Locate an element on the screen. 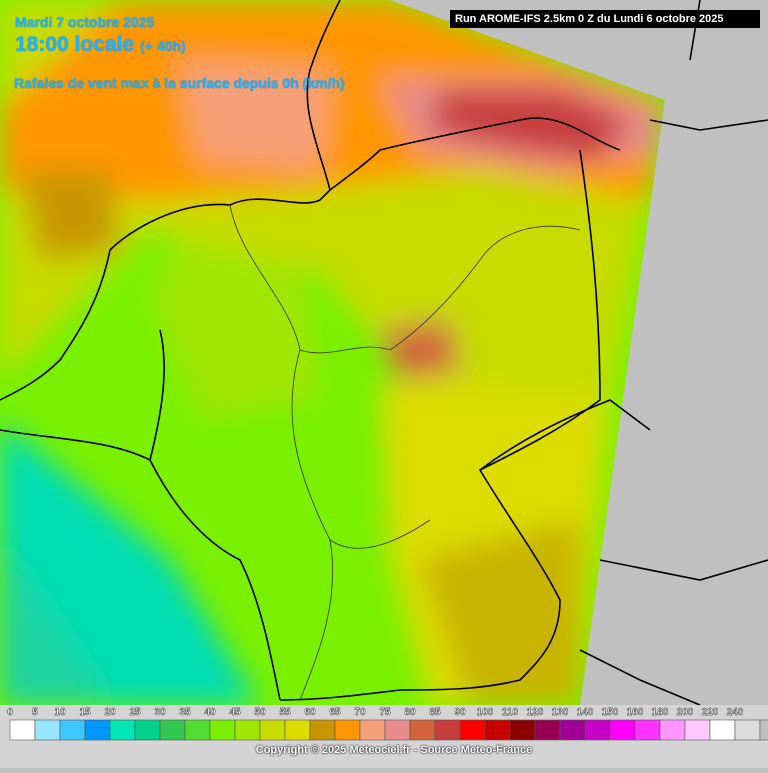 The height and width of the screenshot is (773, 768). legend-label: 90 is located at coordinates (460, 712).